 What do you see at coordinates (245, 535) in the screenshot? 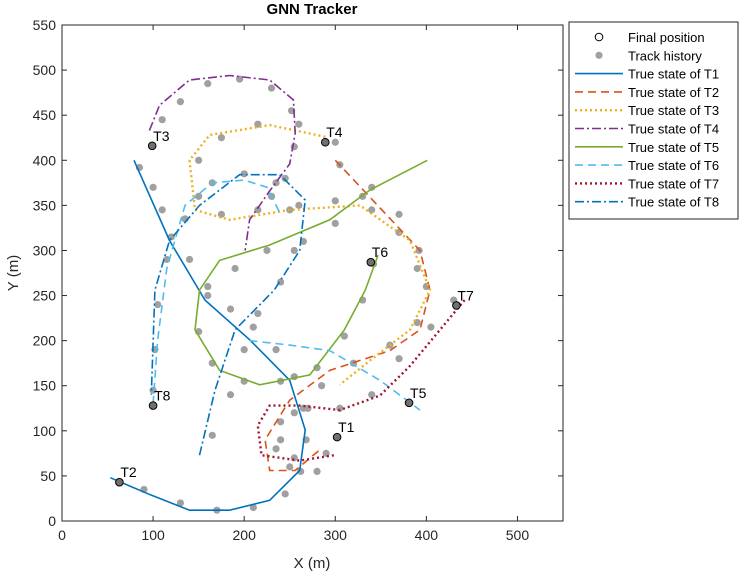
I see `x-tick-label: 200` at bounding box center [245, 535].